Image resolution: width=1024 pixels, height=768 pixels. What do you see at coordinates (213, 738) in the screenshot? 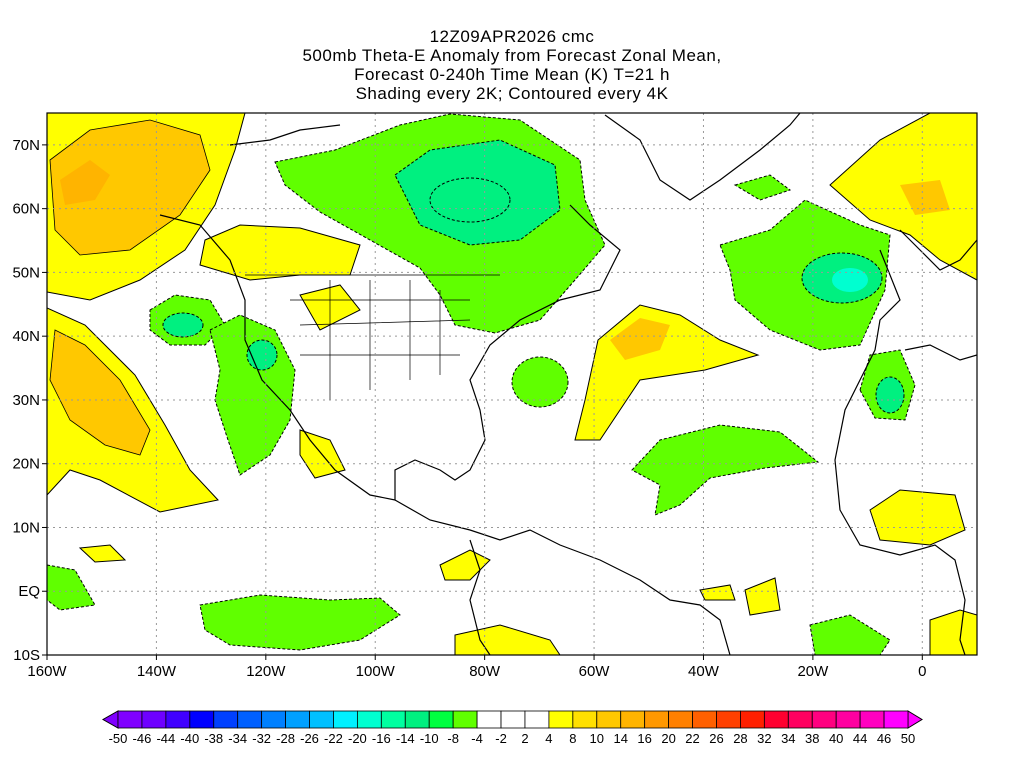
I see `colorbar-label: -38` at bounding box center [213, 738].